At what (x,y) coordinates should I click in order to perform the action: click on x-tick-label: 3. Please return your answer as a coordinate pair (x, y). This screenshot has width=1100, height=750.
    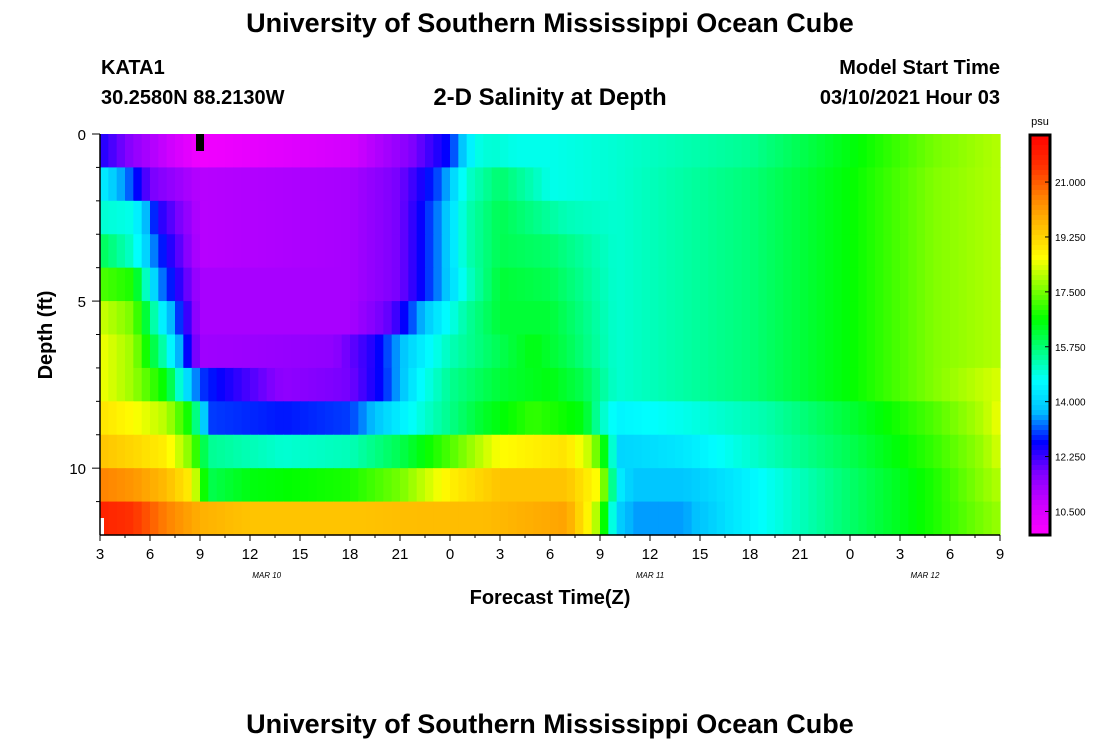
    Looking at the image, I should click on (500, 554).